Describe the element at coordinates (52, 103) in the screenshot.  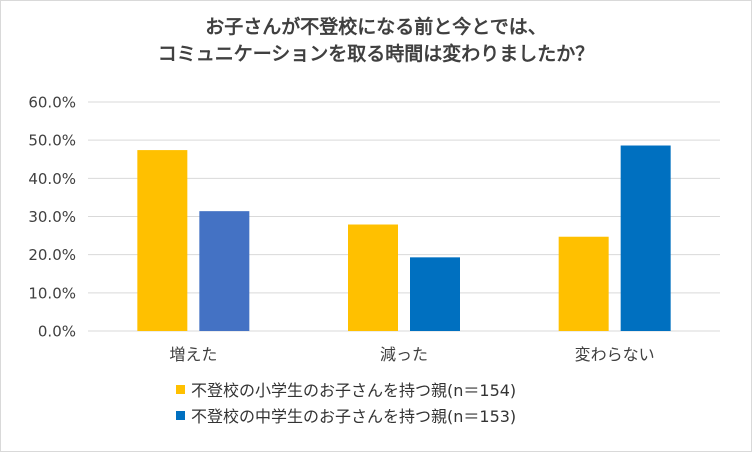
I see `y-tick-label: 60.0%` at that location.